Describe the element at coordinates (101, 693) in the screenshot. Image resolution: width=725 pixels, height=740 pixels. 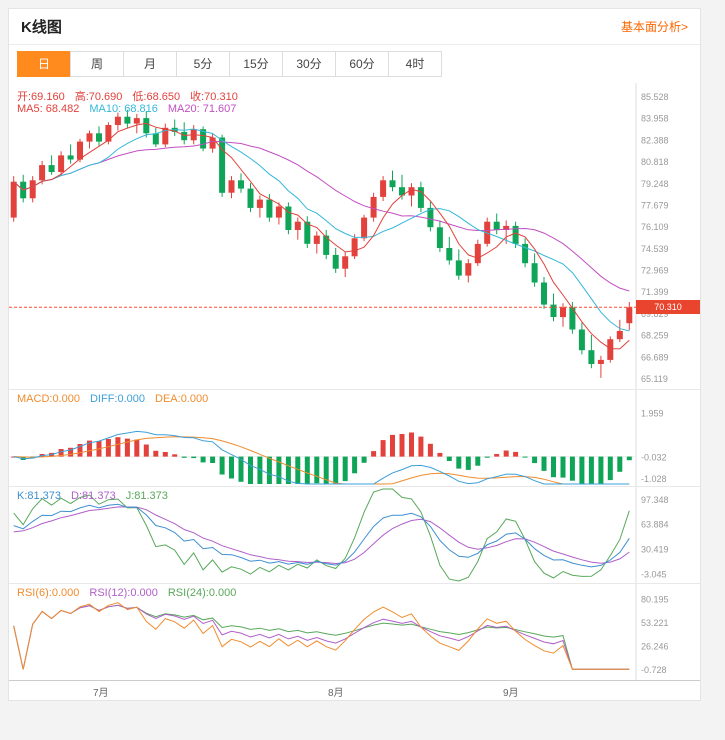
I see `x-axis-label: 7月` at that location.